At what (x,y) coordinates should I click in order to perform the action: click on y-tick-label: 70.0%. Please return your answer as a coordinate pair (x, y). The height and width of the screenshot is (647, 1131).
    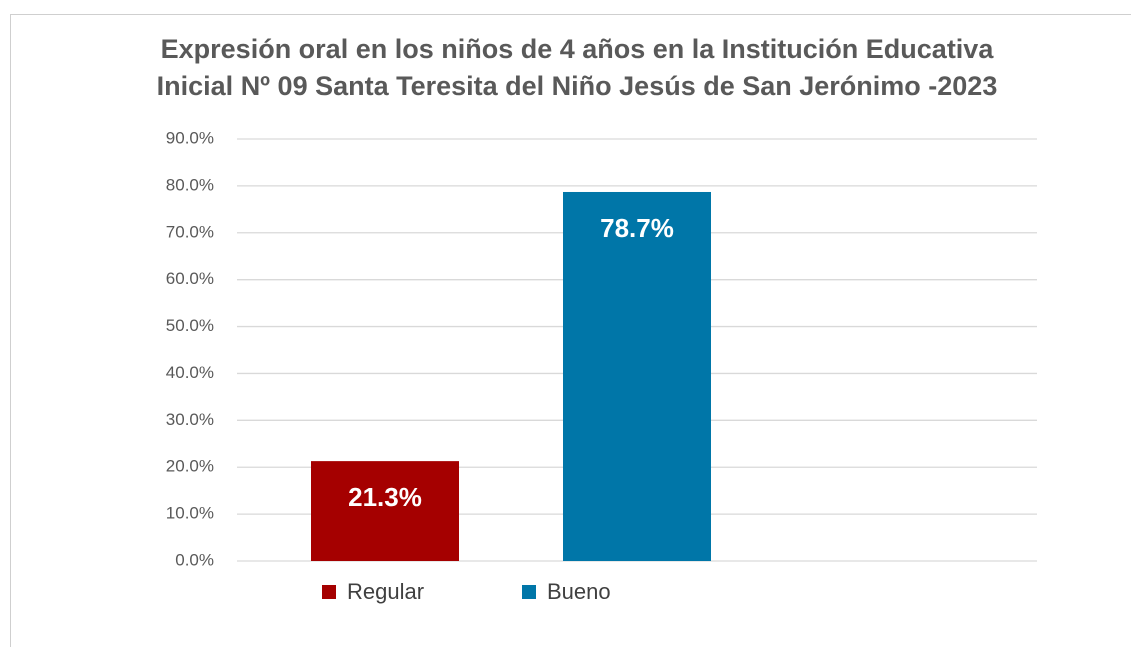
    Looking at the image, I should click on (190, 231).